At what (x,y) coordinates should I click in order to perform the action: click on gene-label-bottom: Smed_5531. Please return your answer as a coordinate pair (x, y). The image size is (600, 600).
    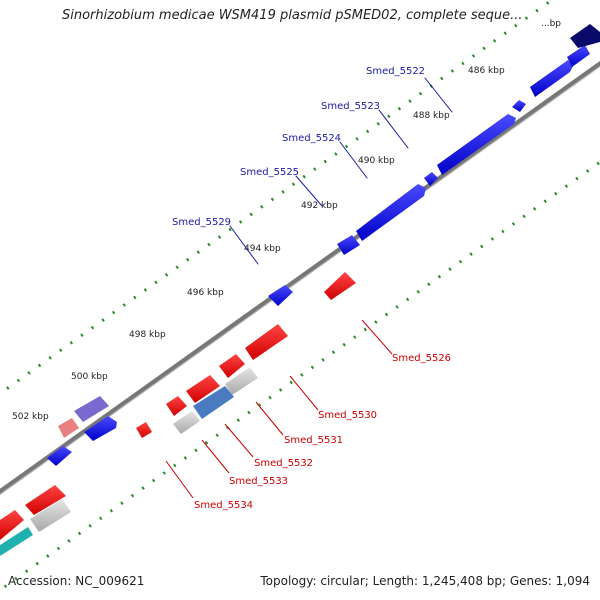
    Looking at the image, I should click on (313, 440).